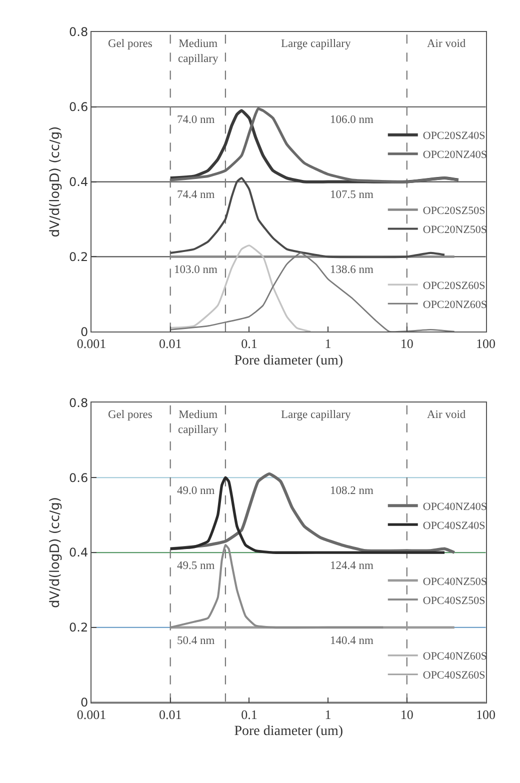 The image size is (520, 783). Describe the element at coordinates (454, 526) in the screenshot. I see `legend-label: OPC40SZ40S` at that location.